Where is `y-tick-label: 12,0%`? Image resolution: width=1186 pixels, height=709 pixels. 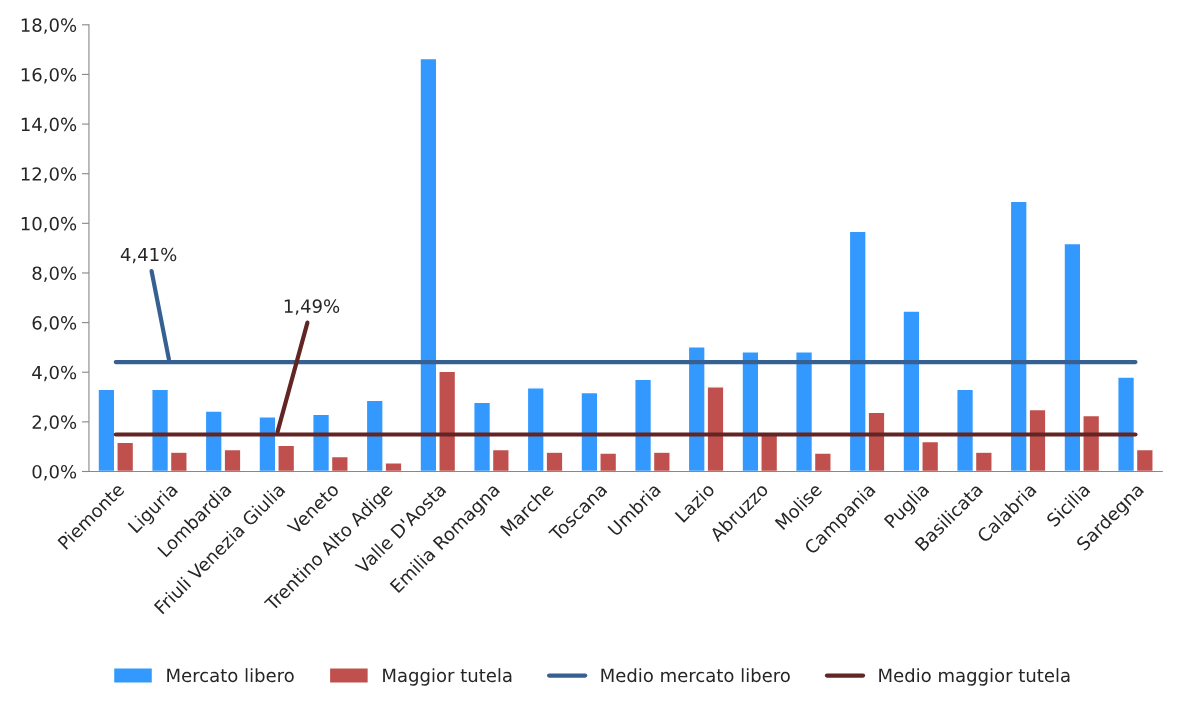 y-tick-label: 12,0% is located at coordinates (49, 175).